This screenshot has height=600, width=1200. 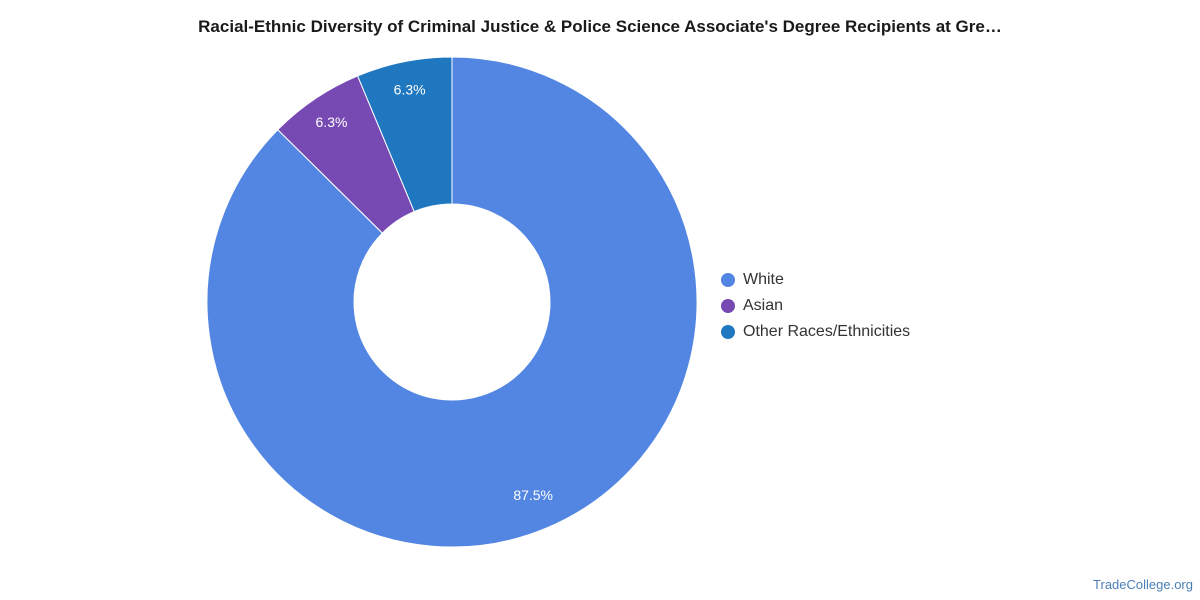 What do you see at coordinates (728, 280) in the screenshot?
I see `legend-swatch-white` at bounding box center [728, 280].